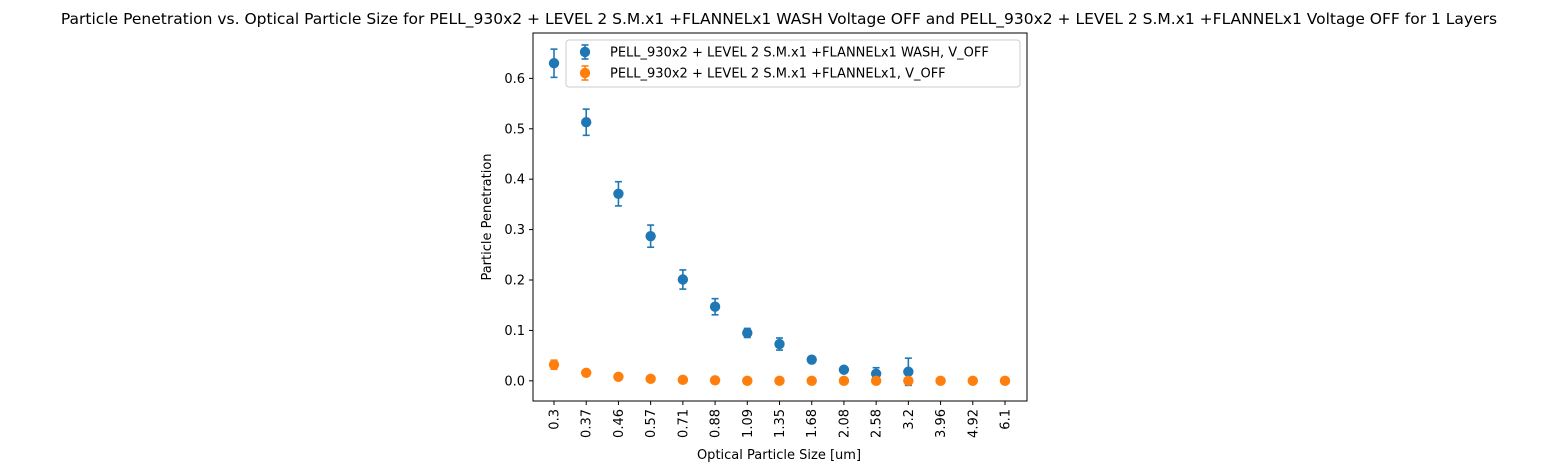 The width and height of the screenshot is (1558, 472). I want to click on x-tick-label: 4.92, so click(973, 423).